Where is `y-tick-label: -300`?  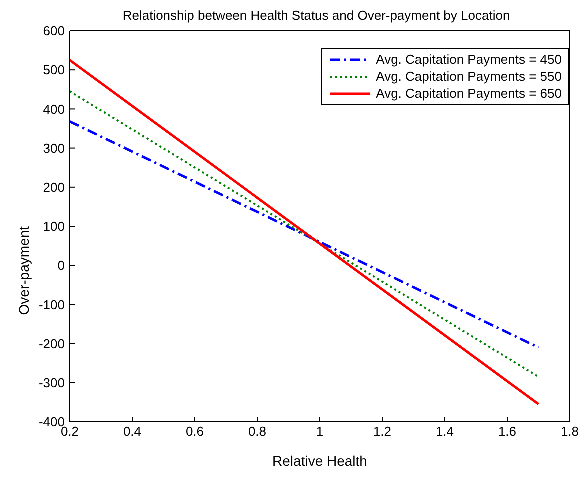 y-tick-label: -300 is located at coordinates (51, 383).